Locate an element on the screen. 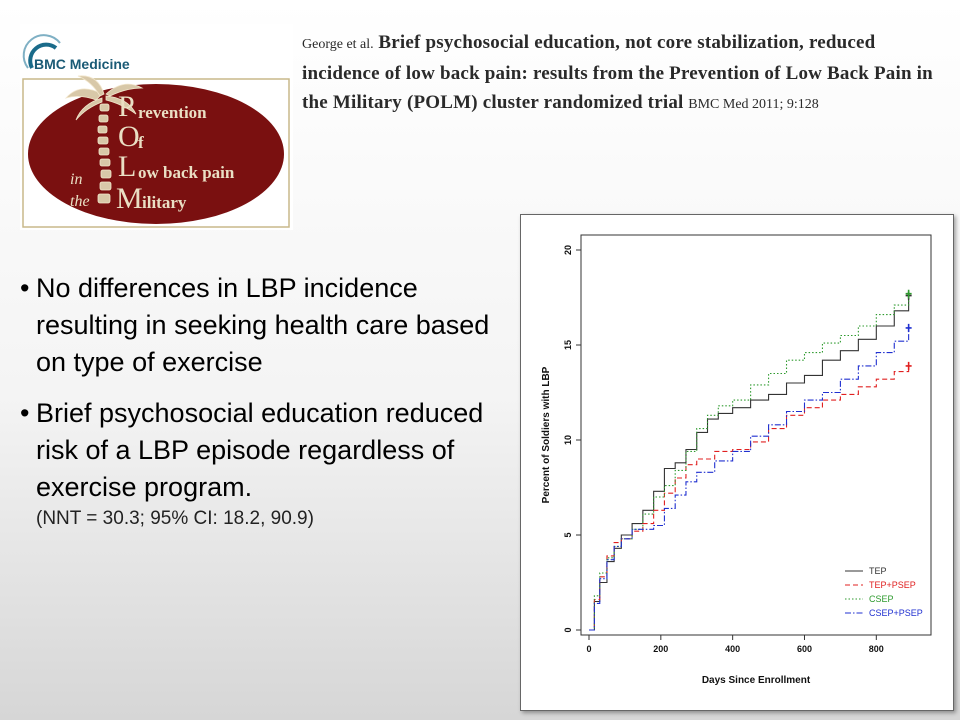 This screenshot has width=960, height=720. y-tick-label: 20 is located at coordinates (568, 250).